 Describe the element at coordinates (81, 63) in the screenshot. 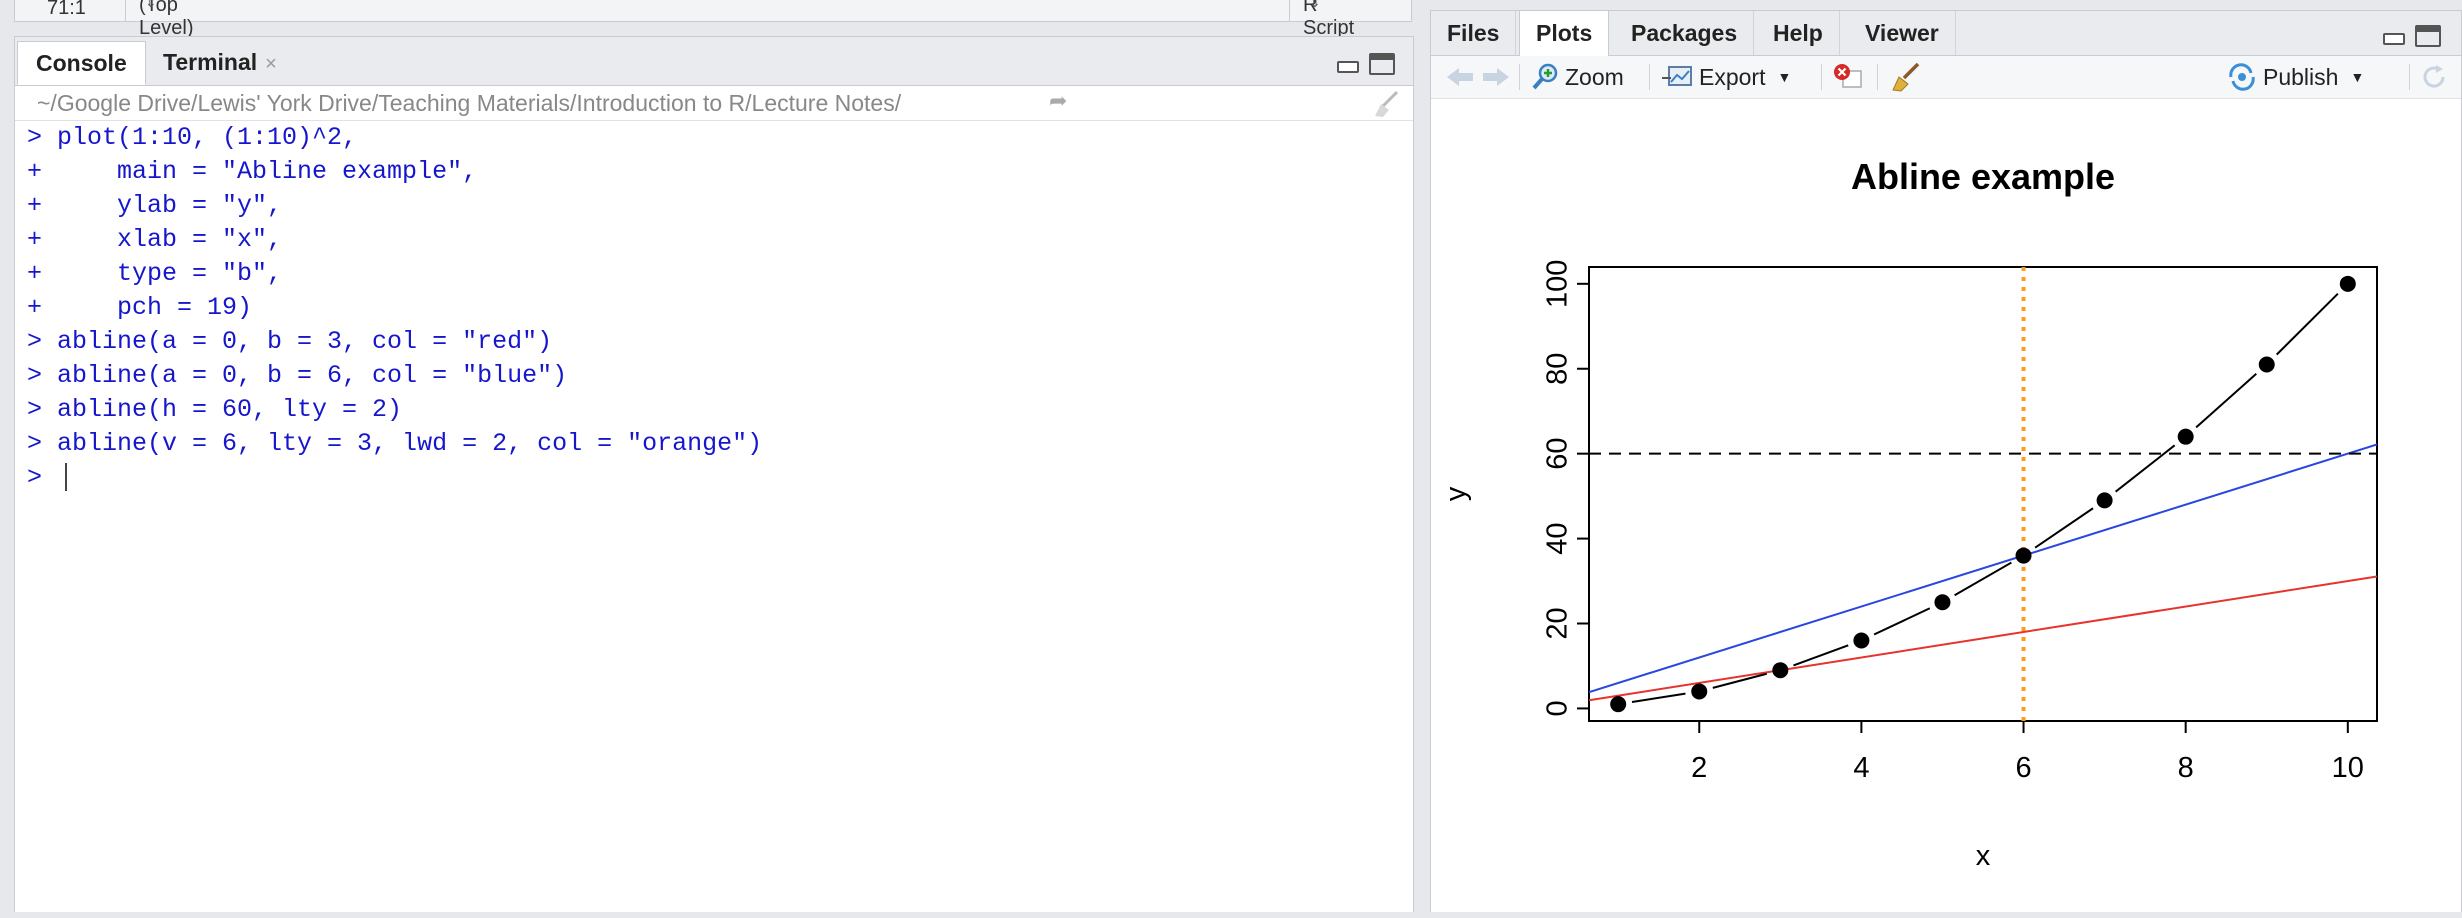

I see `tab-console: Console` at that location.